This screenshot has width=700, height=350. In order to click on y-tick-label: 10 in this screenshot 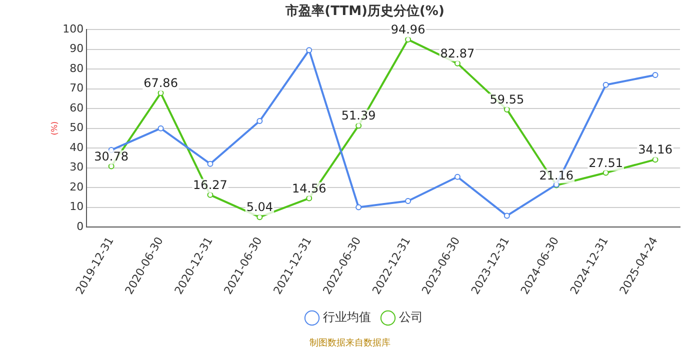, I will do `click(77, 207)`.